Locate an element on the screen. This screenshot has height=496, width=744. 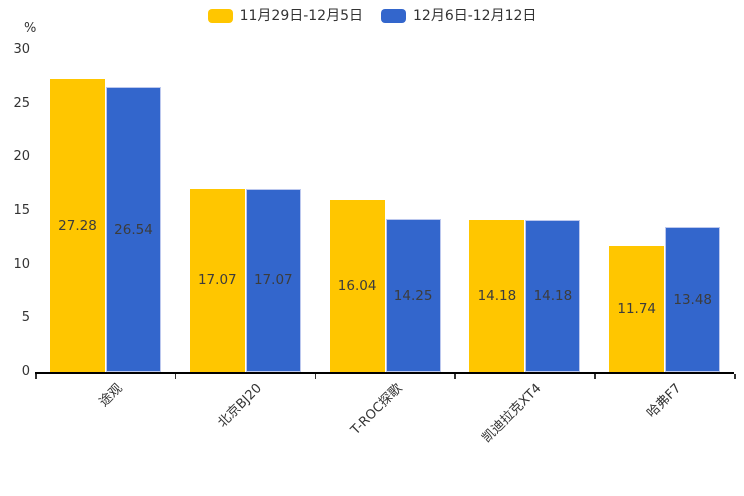
bar-哈弗F7-series1: 11.74 is located at coordinates (637, 308).